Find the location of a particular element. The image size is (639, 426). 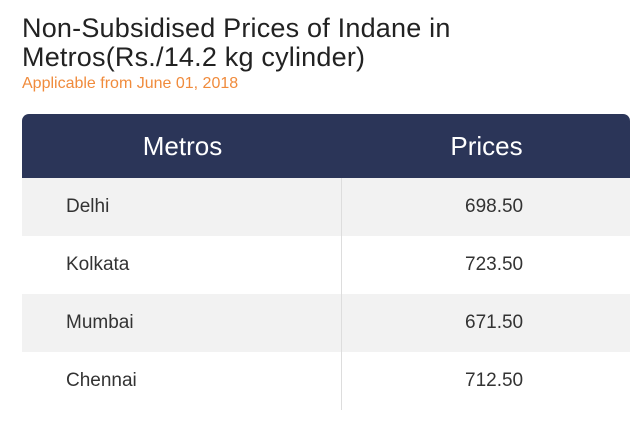

page-title-line-2: Metros(Rs./14.2 kg cylinder) is located at coordinates (194, 57).